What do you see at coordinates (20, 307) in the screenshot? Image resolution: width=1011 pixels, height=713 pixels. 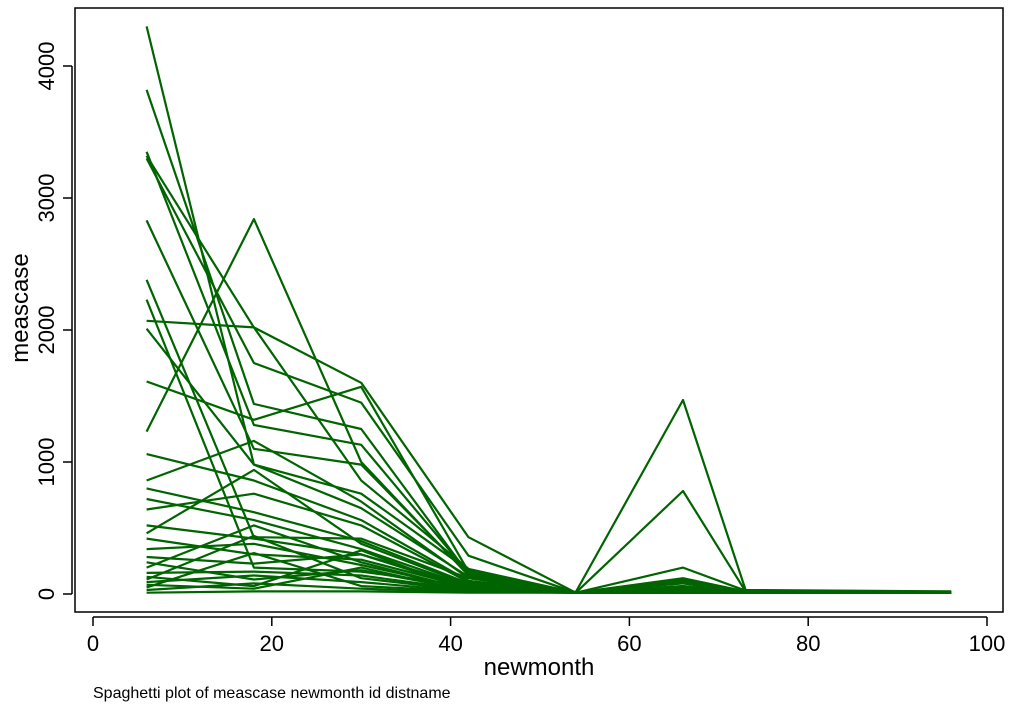 I see `y-axis-title: meascase` at bounding box center [20, 307].